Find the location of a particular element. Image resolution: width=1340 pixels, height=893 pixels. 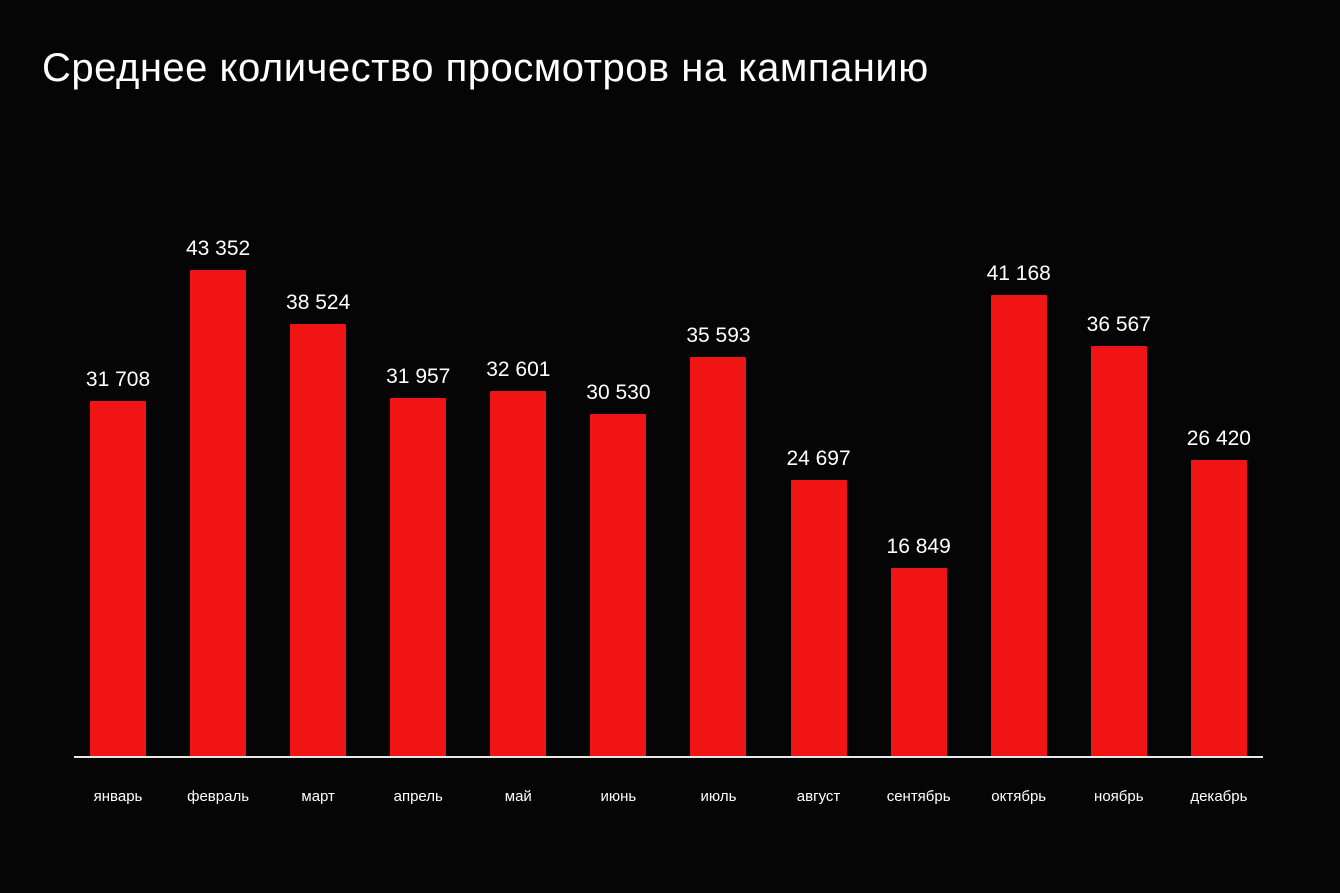

bar-column: 35 593 is located at coordinates (718, 540).